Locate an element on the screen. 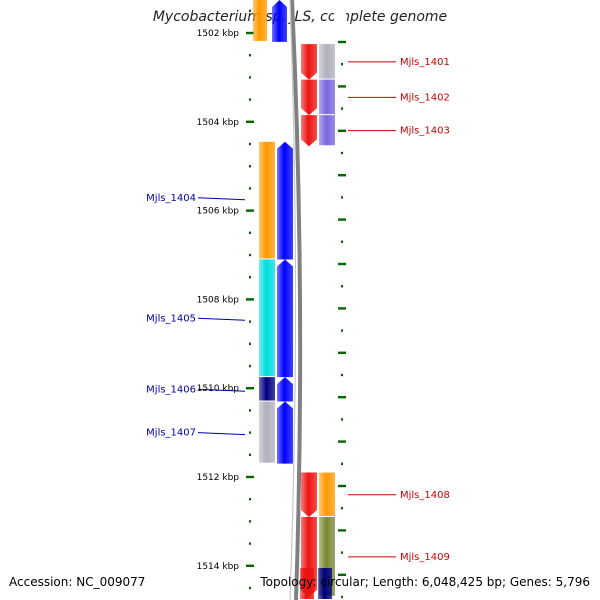 The height and width of the screenshot is (600, 600). accession-text: Accession: NC_009077 is located at coordinates (77, 582).